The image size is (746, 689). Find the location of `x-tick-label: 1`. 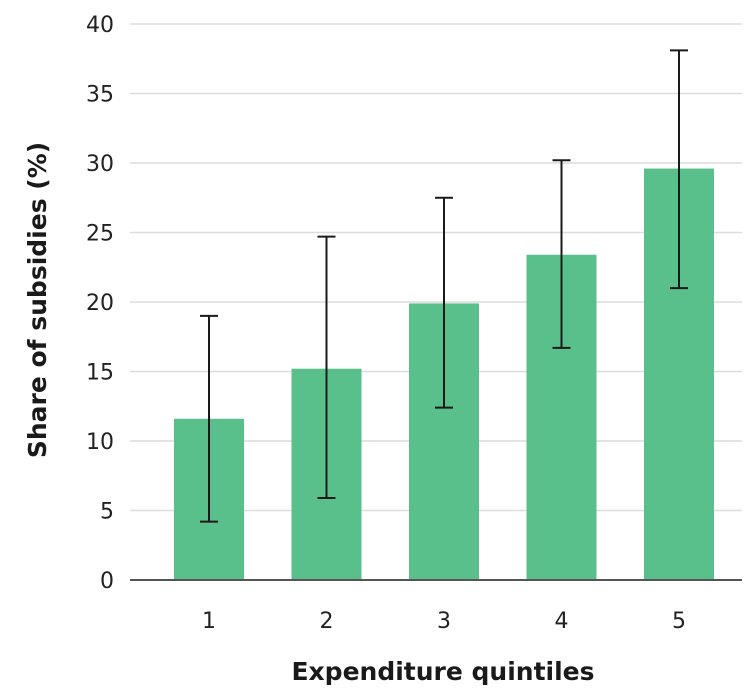

x-tick-label: 1 is located at coordinates (209, 621).